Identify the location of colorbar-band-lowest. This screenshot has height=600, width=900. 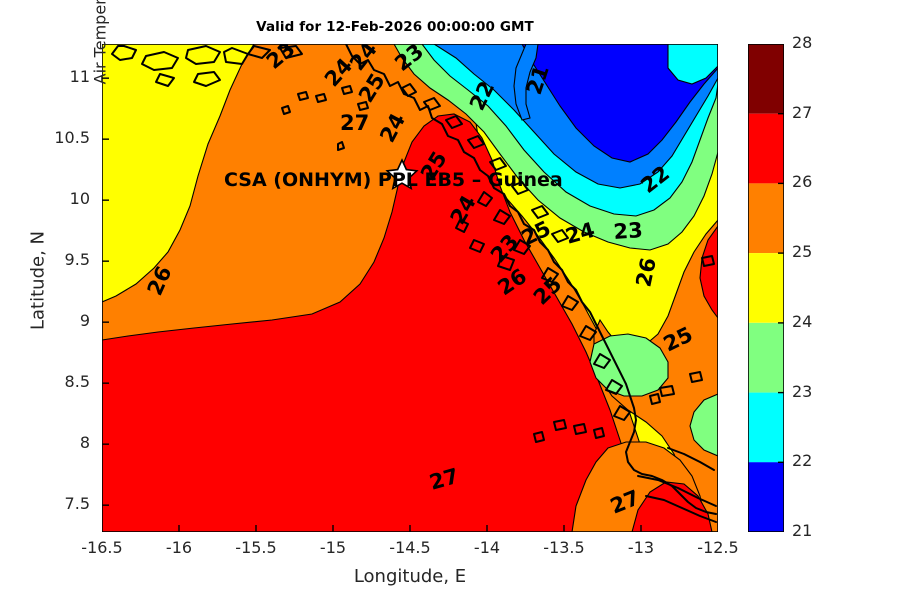
(766, 497).